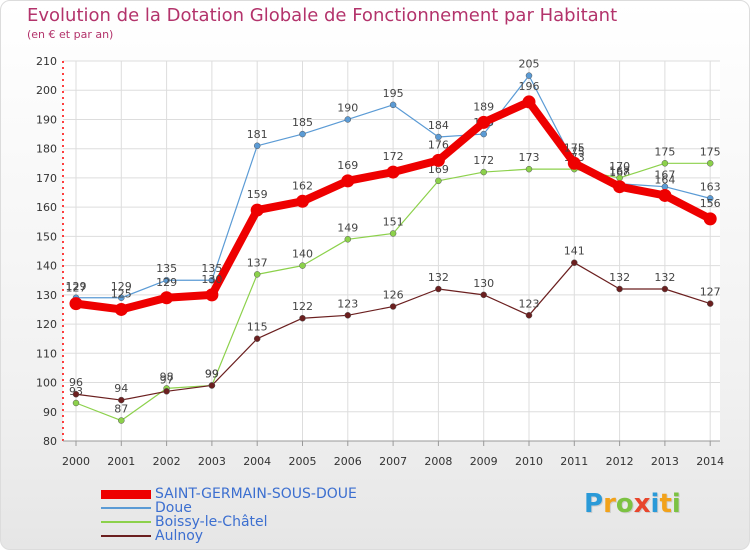 The height and width of the screenshot is (550, 750). Describe the element at coordinates (664, 179) in the screenshot. I see `data-label-0: 164` at that location.